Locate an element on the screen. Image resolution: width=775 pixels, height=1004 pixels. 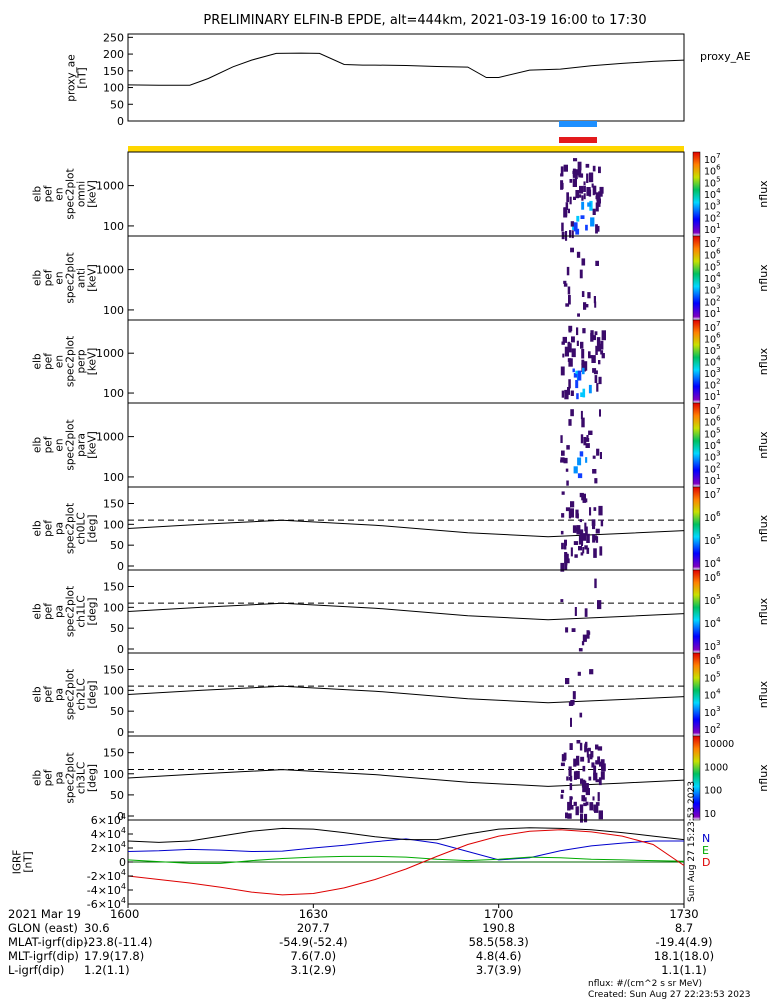
pa_panels.1.ylabel_lines-ylabel-line: pef is located at coordinates (49, 611).